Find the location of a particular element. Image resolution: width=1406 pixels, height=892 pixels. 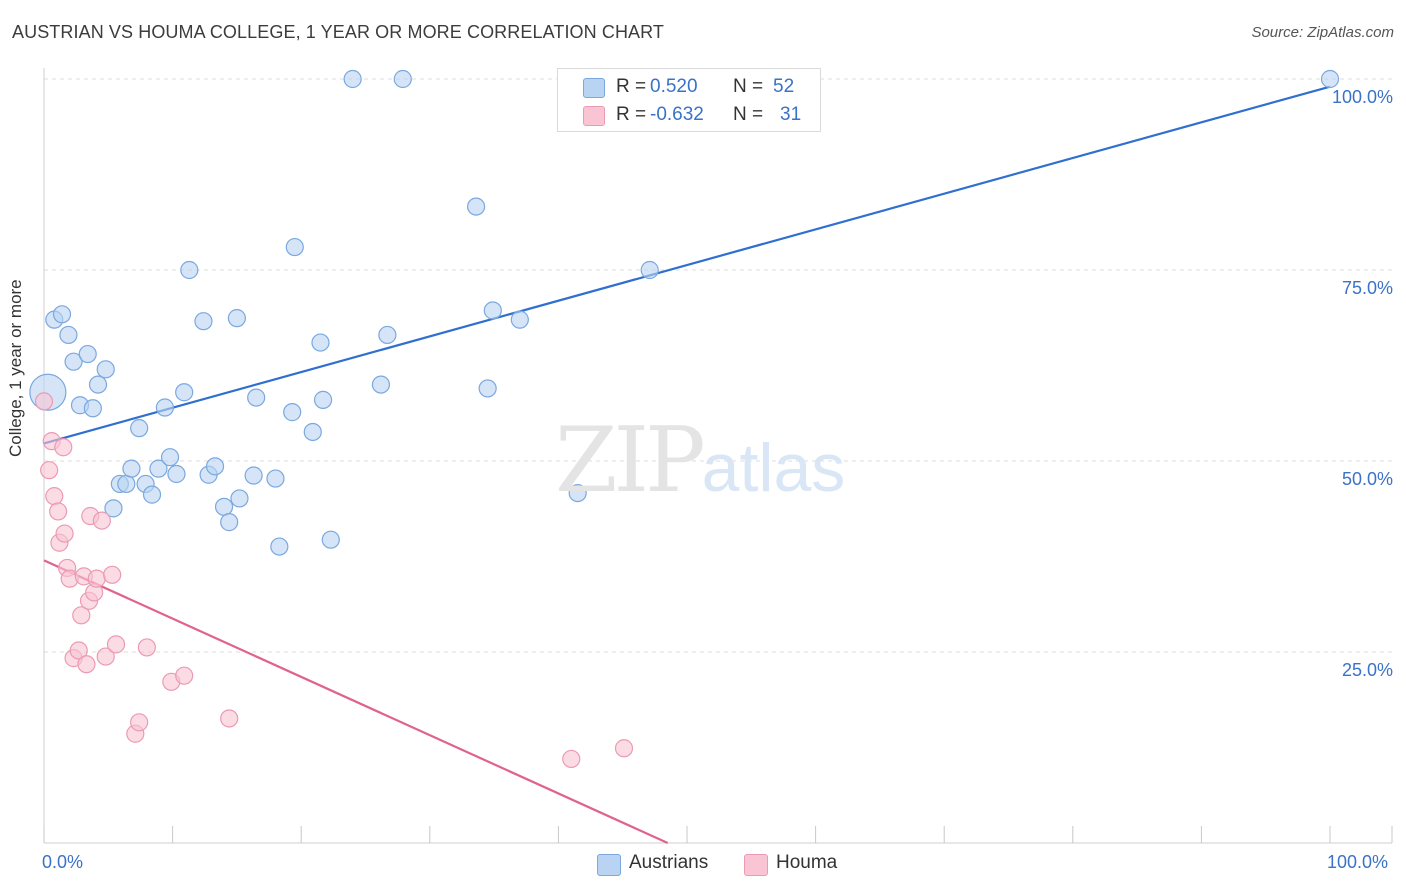

watermark: ZIPatlas is located at coordinates (700, 460).